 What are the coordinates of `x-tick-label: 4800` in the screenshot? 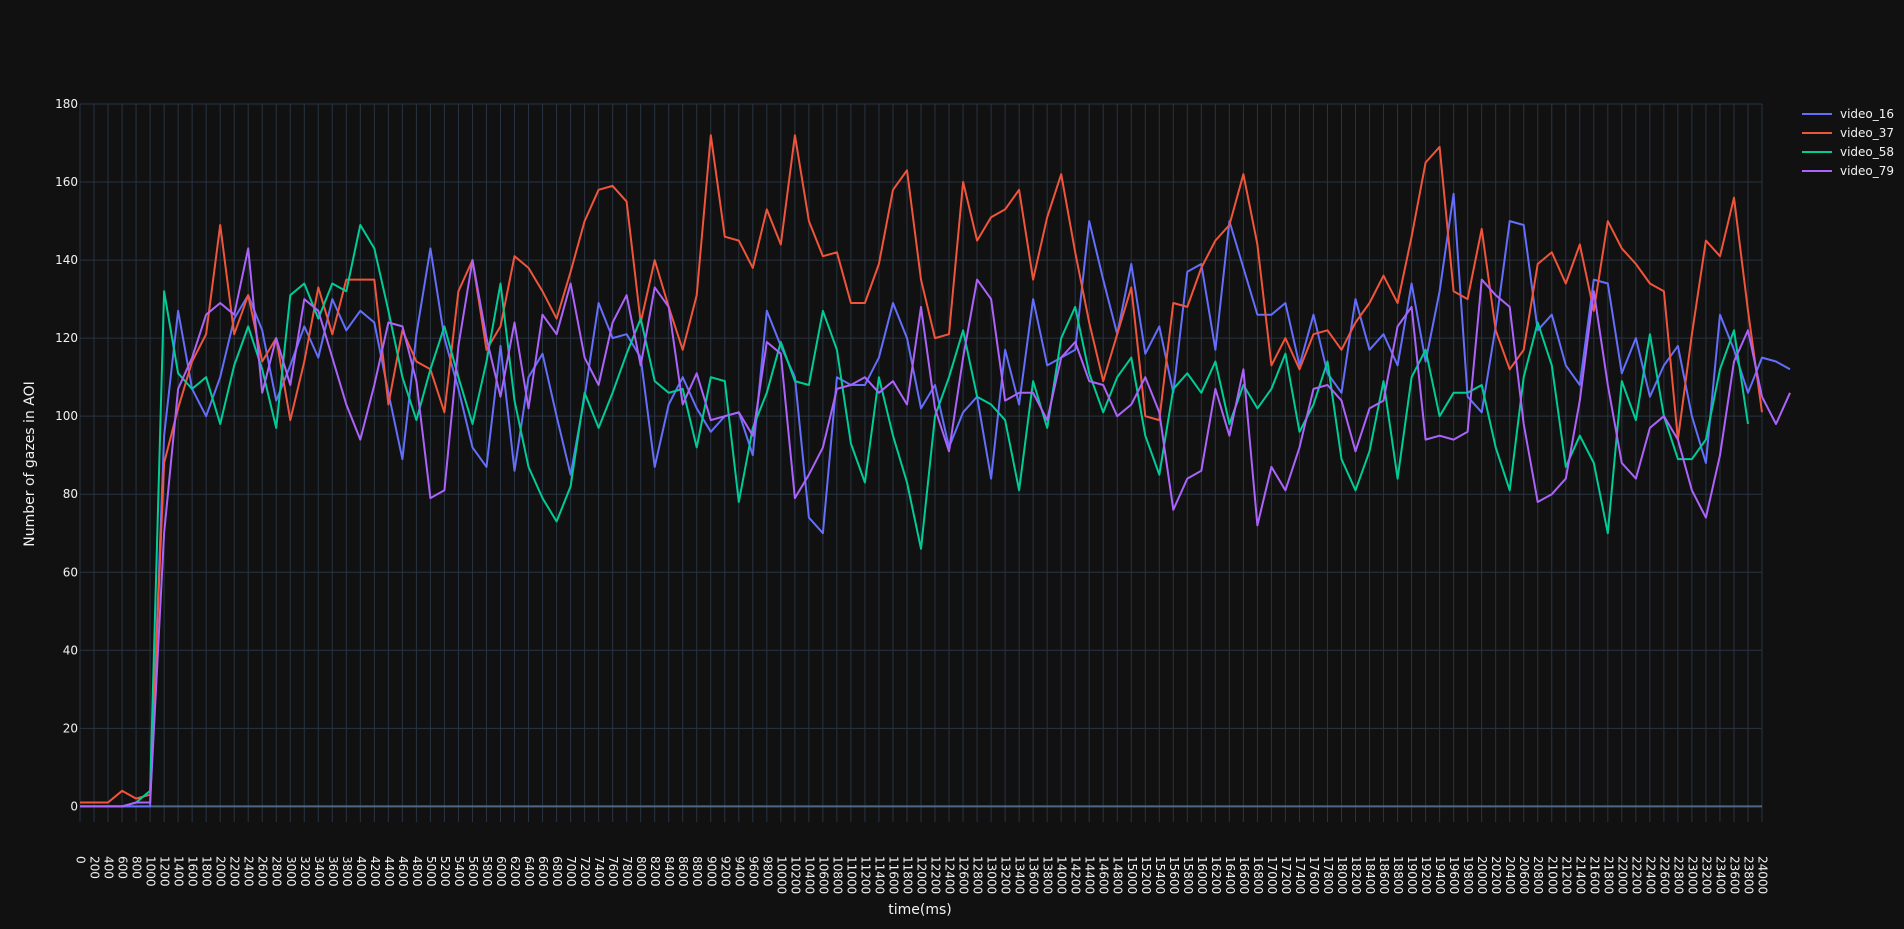 It's located at (417, 871).